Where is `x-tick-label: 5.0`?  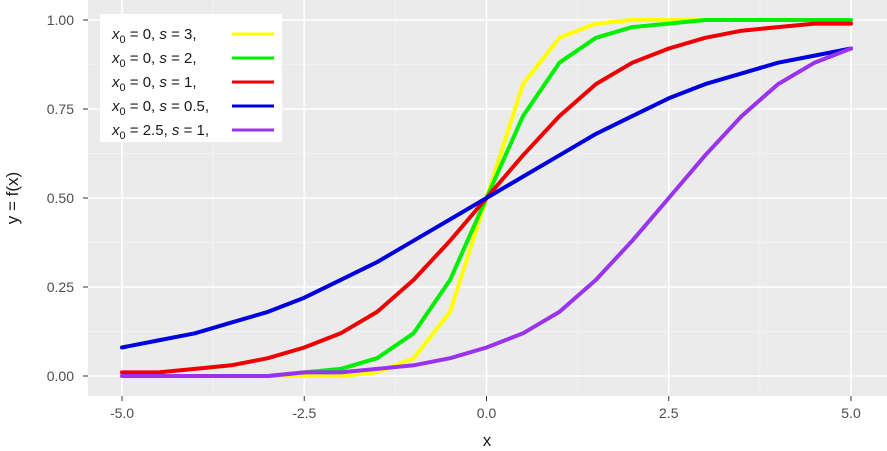 x-tick-label: 5.0 is located at coordinates (851, 413).